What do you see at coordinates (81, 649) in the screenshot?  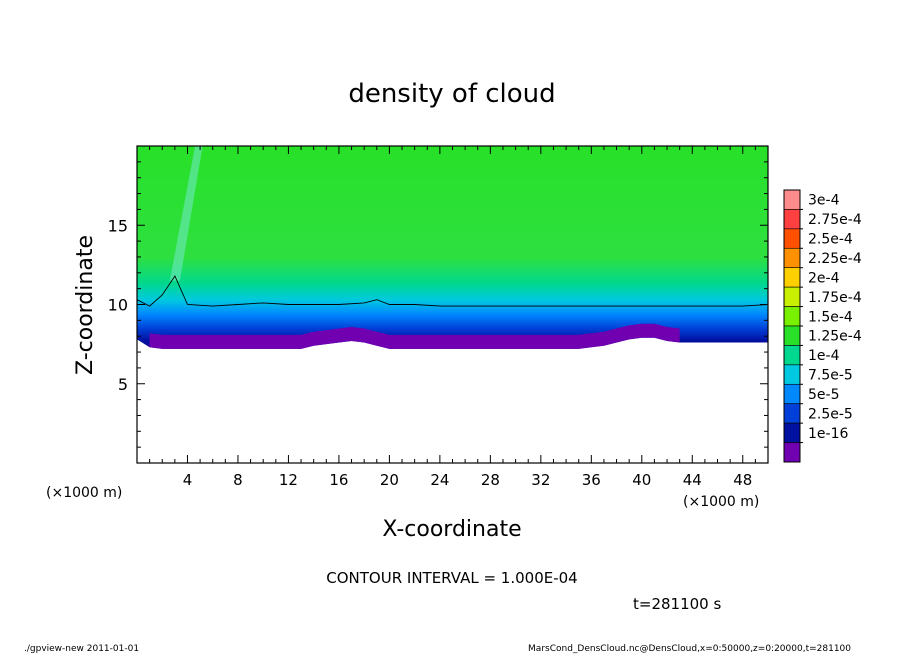 I see `footer-left: ./gpview-new 2011-01-01` at bounding box center [81, 649].